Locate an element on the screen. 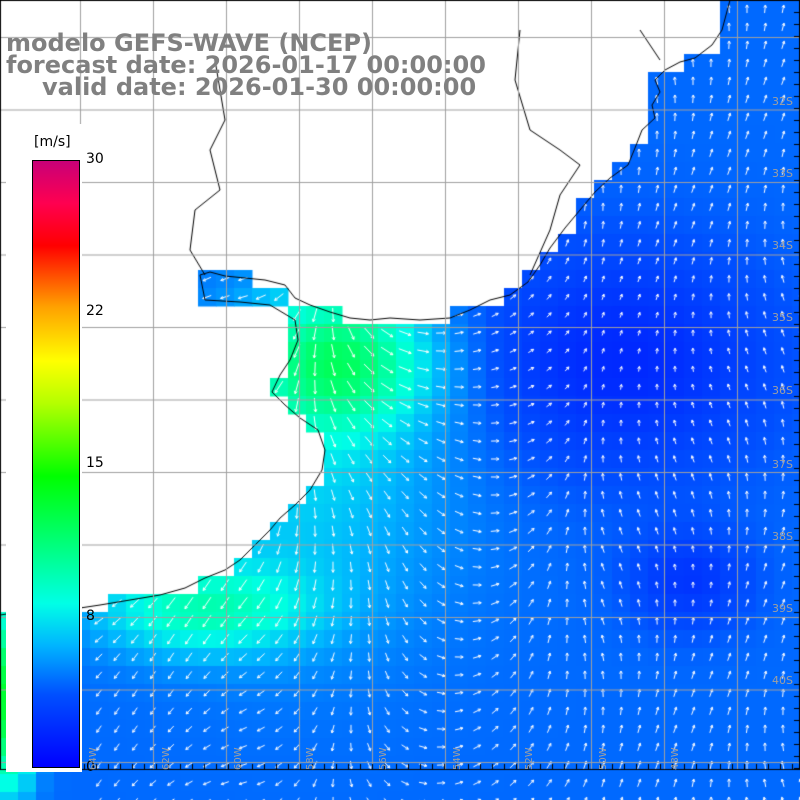 This screenshot has height=800, width=800. lon-label-58w: 58W is located at coordinates (310, 758).